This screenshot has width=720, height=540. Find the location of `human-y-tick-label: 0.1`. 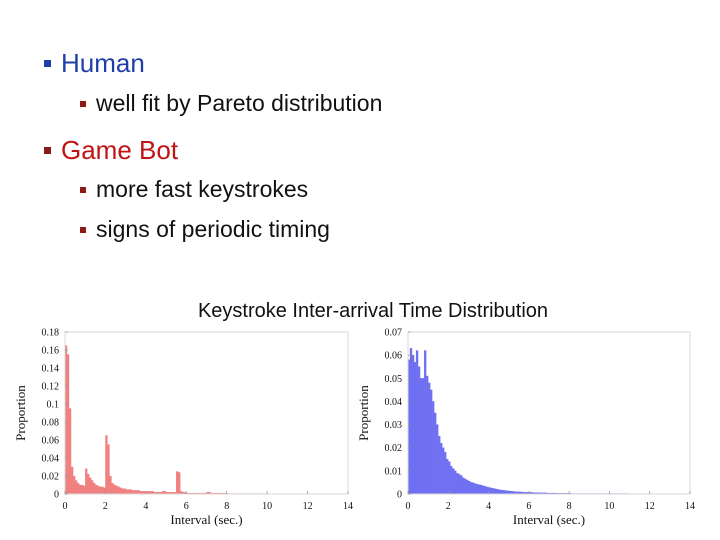

human-y-tick-label: 0.1 is located at coordinates (53, 405).